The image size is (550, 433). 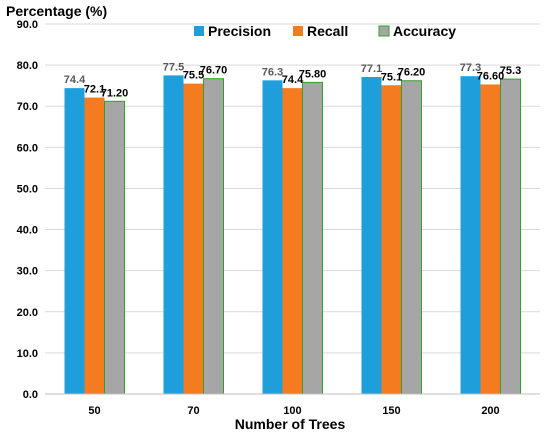 I want to click on legend-label-precision: Precision, so click(x=239, y=31).